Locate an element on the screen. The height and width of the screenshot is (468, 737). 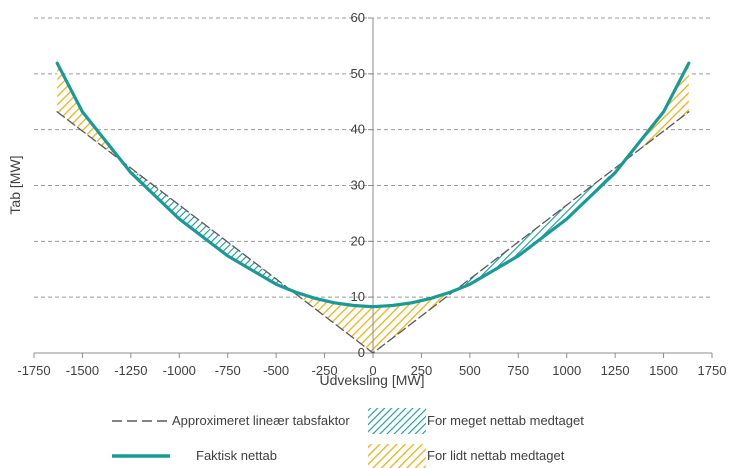
x-tick-label: 1750 is located at coordinates (712, 370).